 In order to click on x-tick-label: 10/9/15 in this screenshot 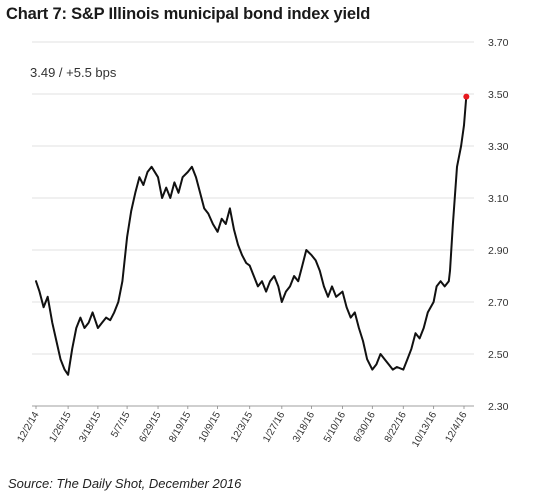, I will do `click(210, 427)`.